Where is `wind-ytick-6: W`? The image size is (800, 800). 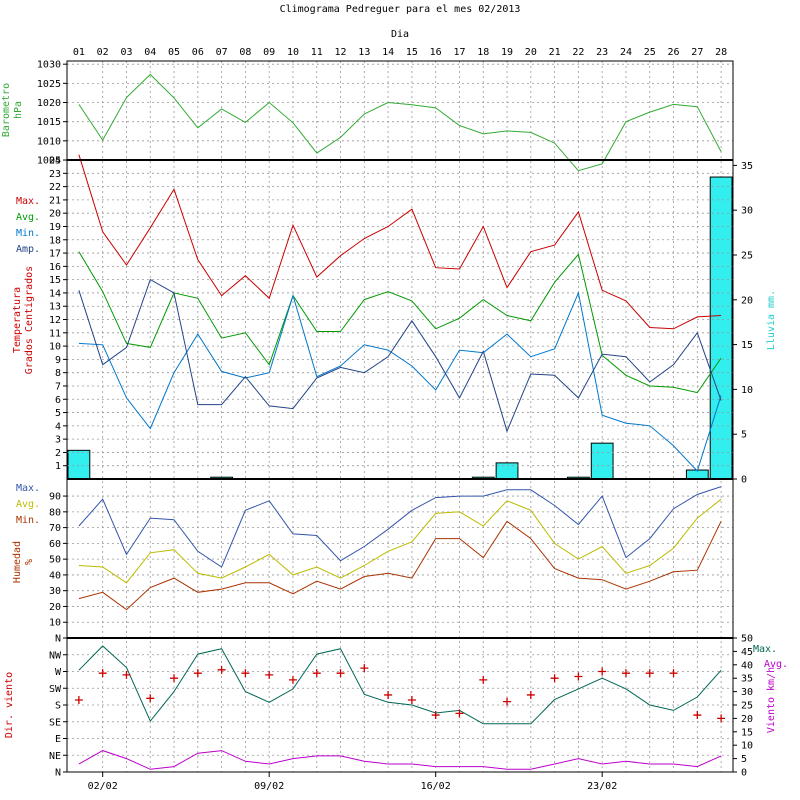 wind-ytick-6: W is located at coordinates (58, 672).